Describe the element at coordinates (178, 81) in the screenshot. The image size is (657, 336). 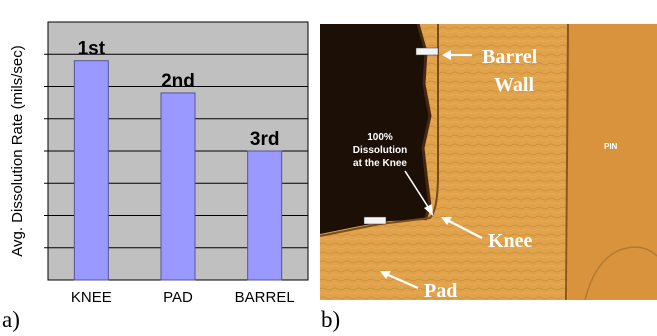
I see `bar-data-label-pad: 2nd` at that location.